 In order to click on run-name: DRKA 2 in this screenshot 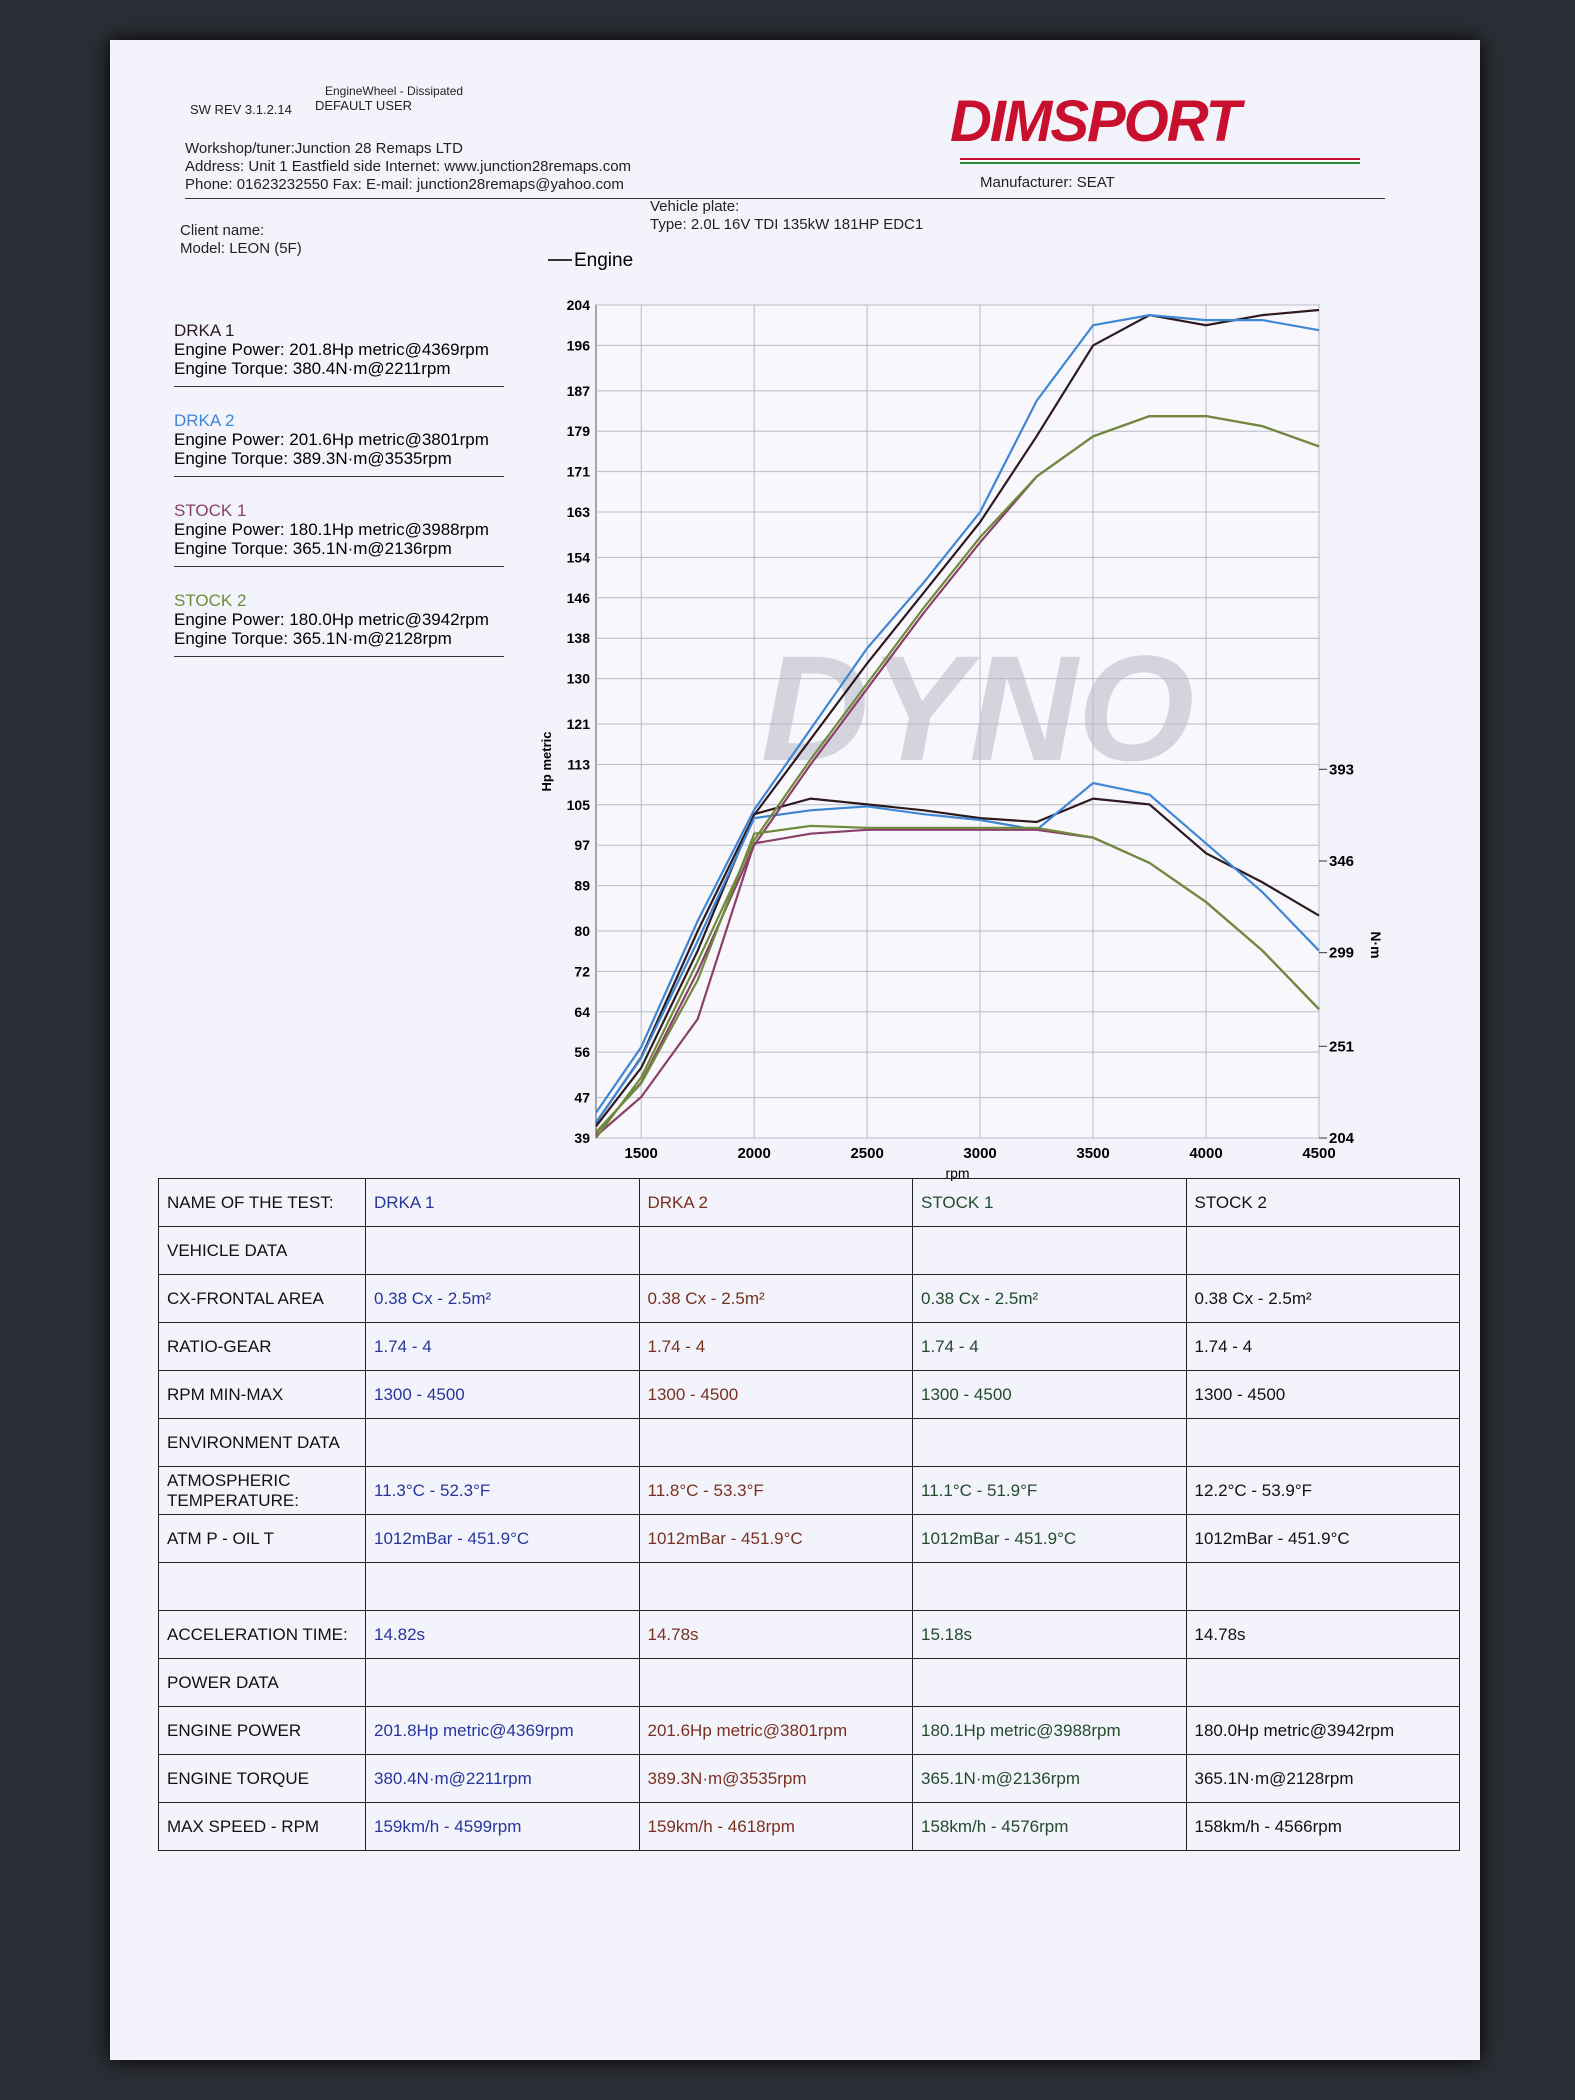, I will do `click(204, 420)`.